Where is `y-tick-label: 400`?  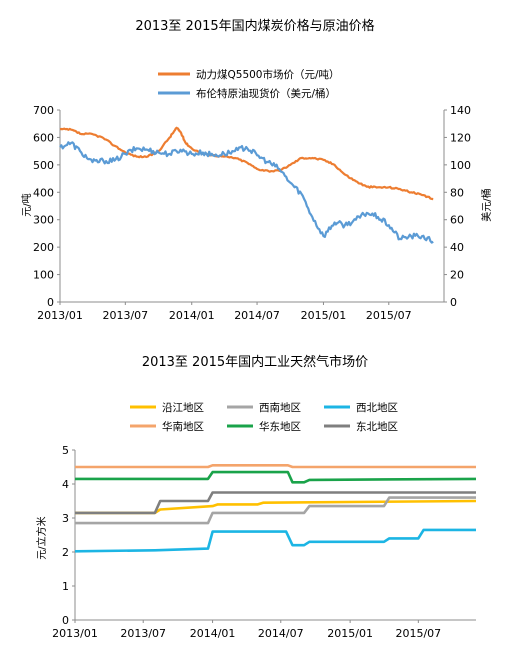 y-tick-label: 400 is located at coordinates (43, 192).